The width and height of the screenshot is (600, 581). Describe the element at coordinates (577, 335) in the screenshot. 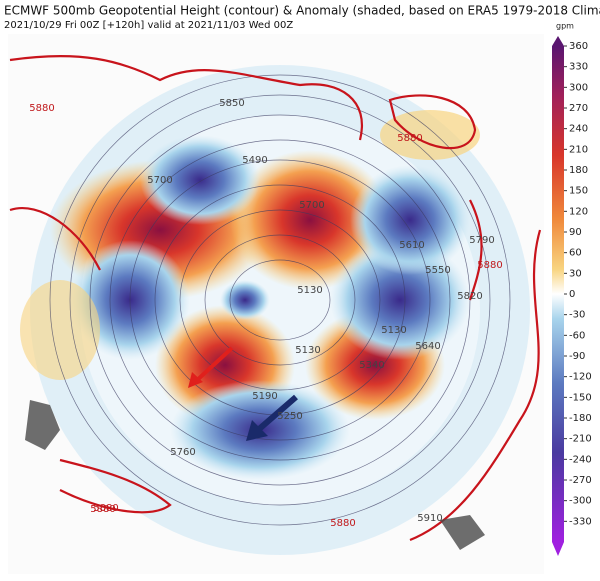

I see `colorbar-tick-label: -60` at that location.